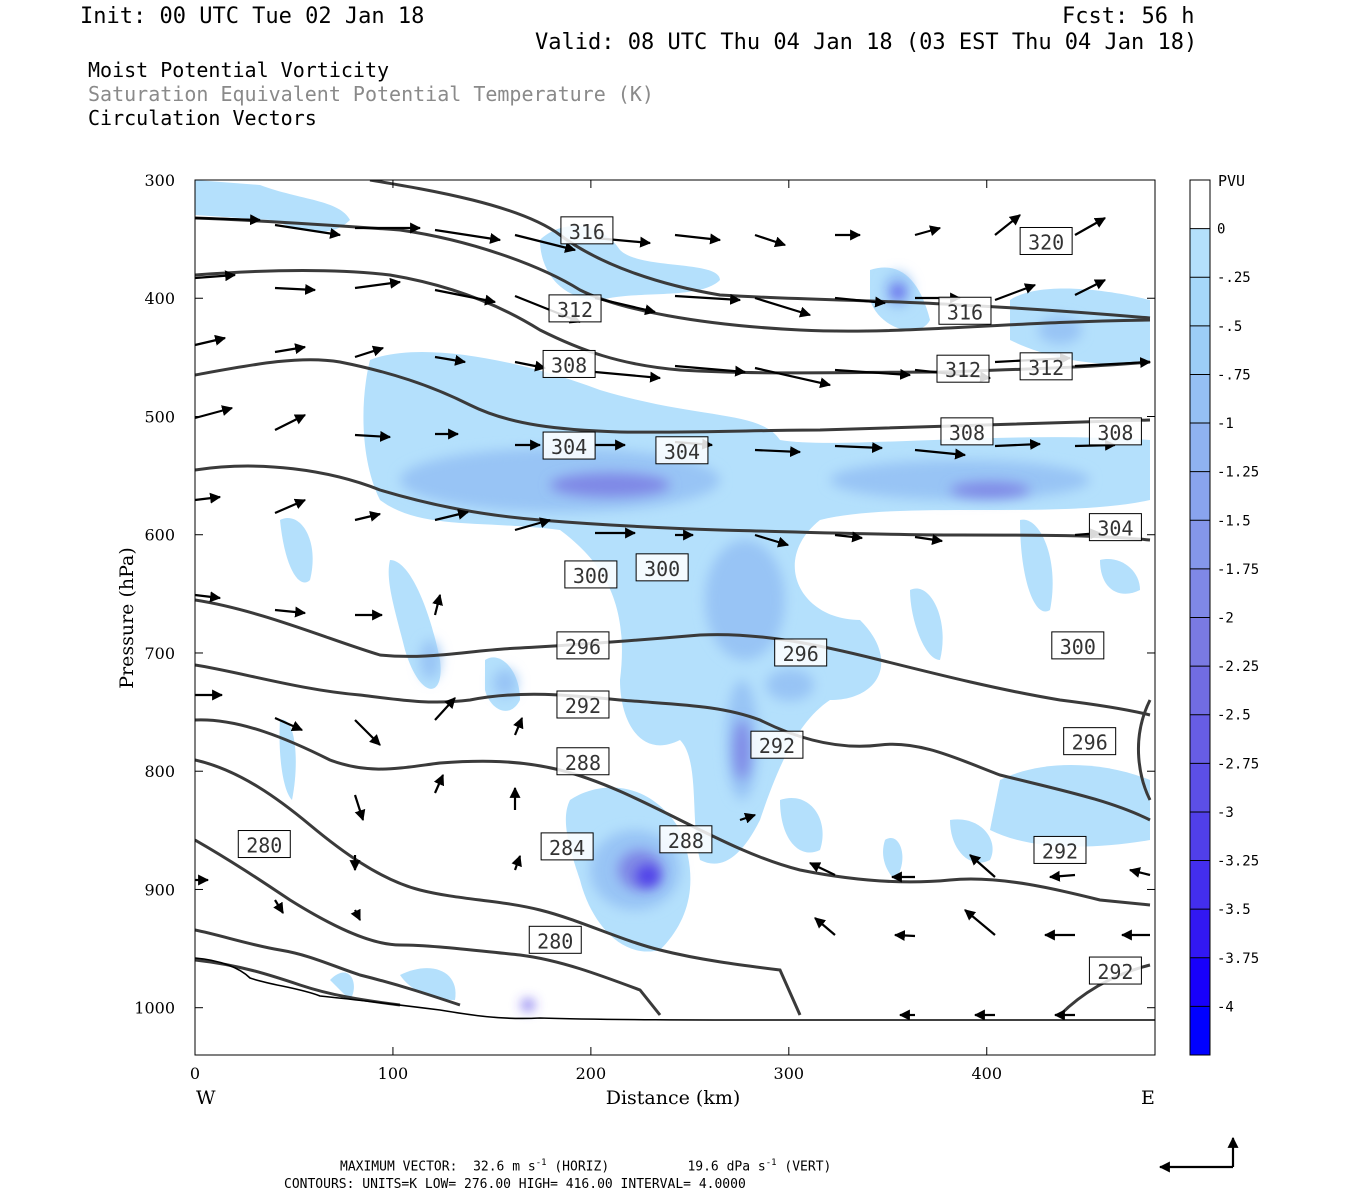 This screenshot has height=1200, width=1350. Describe the element at coordinates (1234, 278) in the screenshot. I see `colorbar-label-1: -.25` at that location.